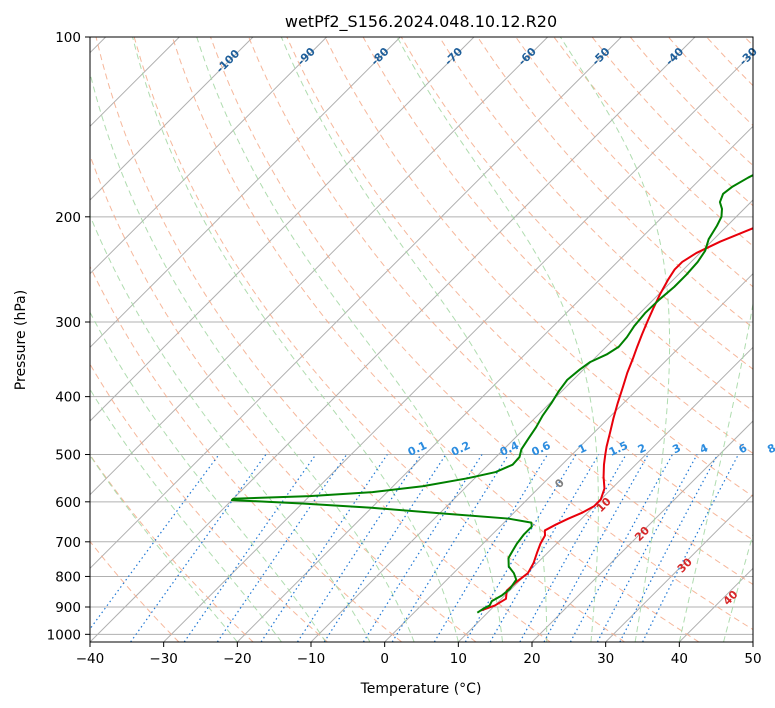  What do you see at coordinates (68, 323) in the screenshot?
I see `y-tick-label: 300` at bounding box center [68, 323].